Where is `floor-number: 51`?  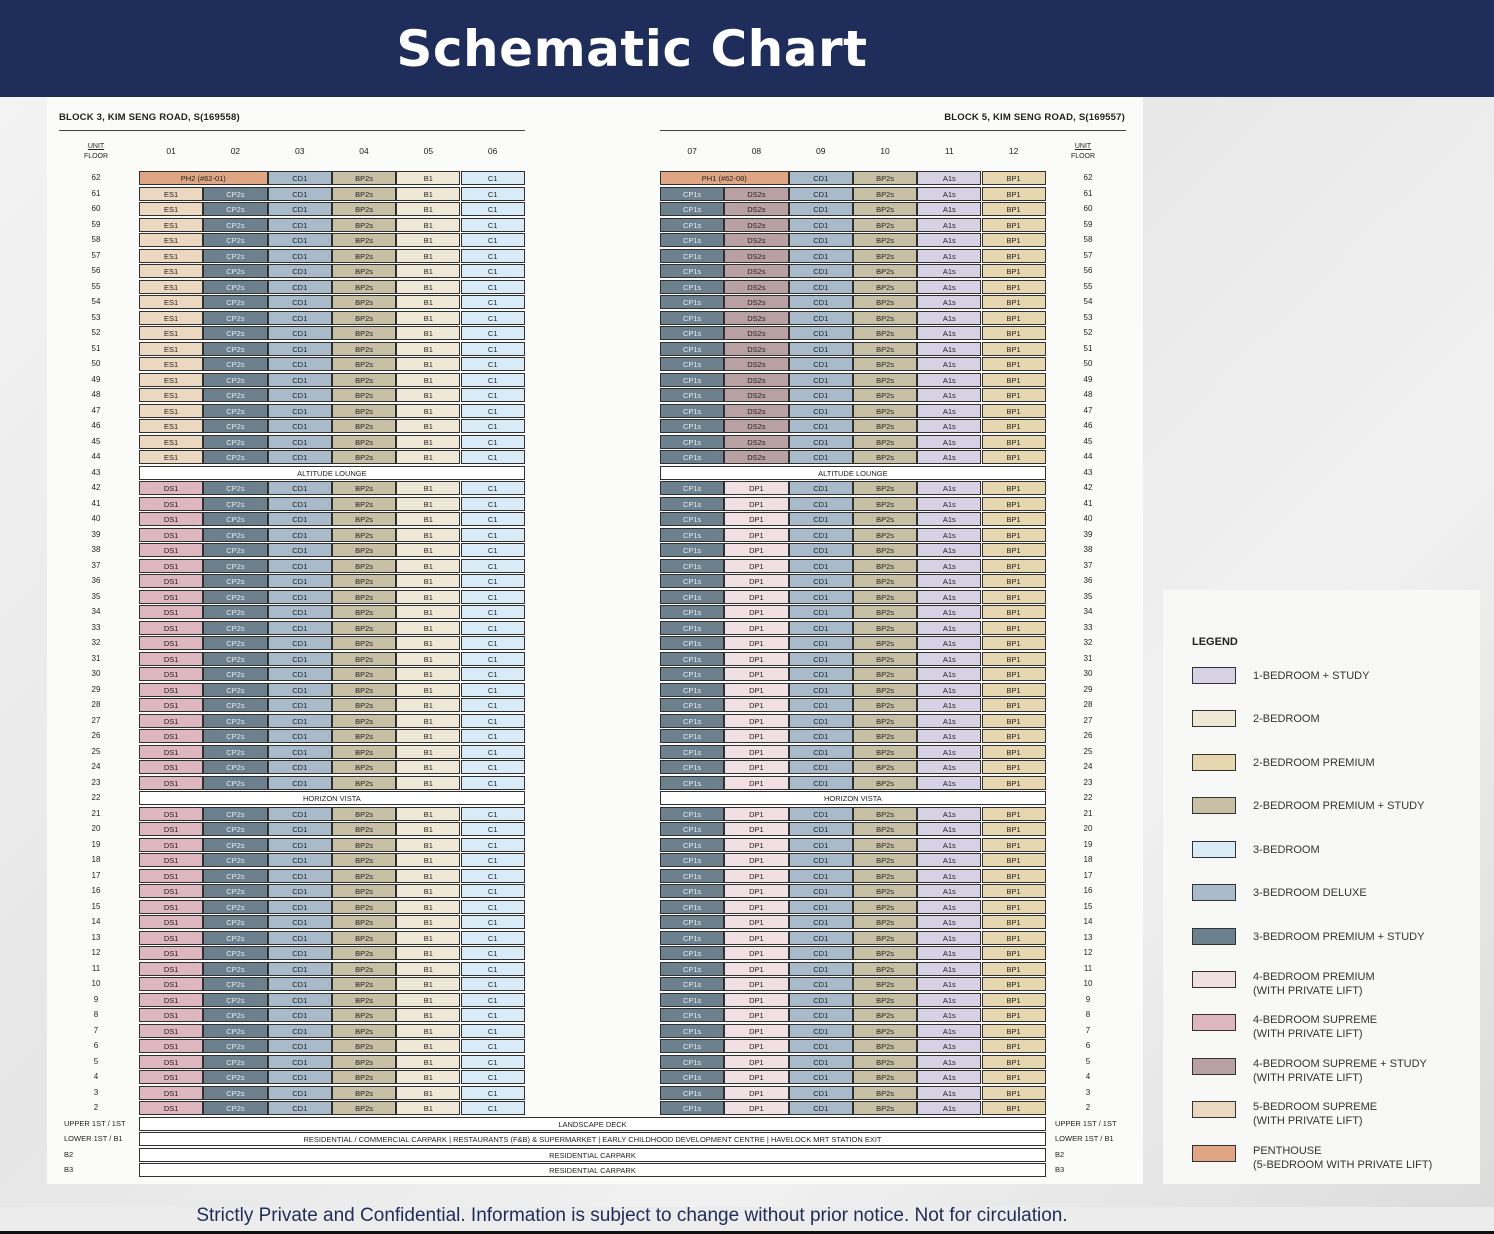
floor-number: 51 is located at coordinates (1088, 348).